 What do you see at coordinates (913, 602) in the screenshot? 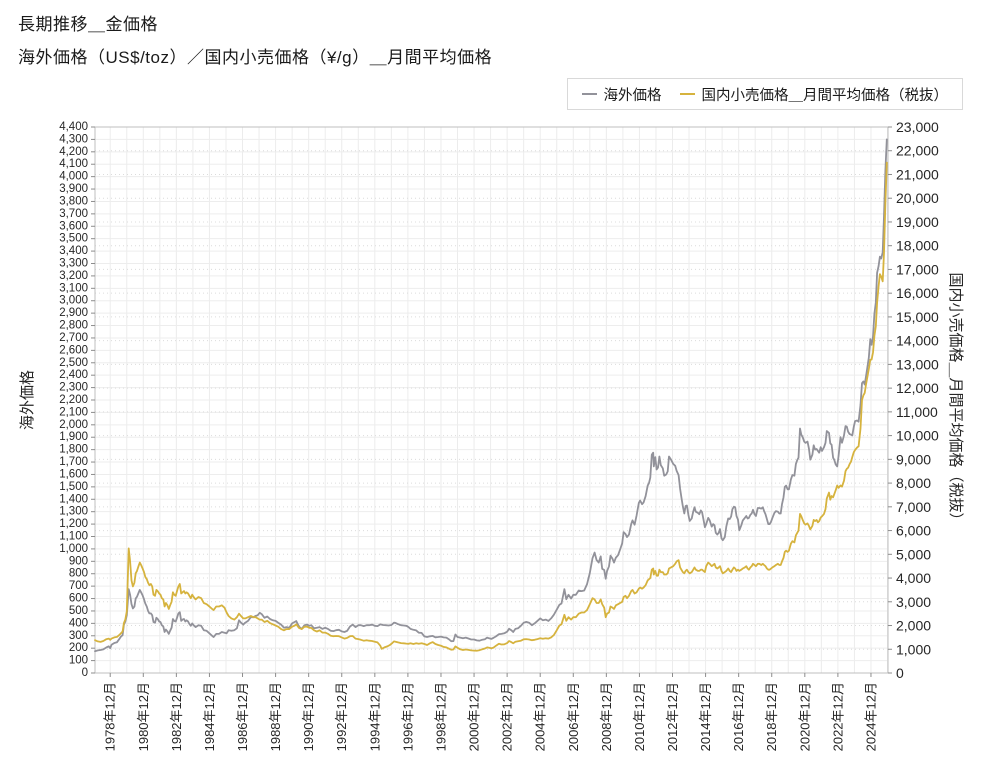
I see `svg-text: 3,000` at bounding box center [913, 602].